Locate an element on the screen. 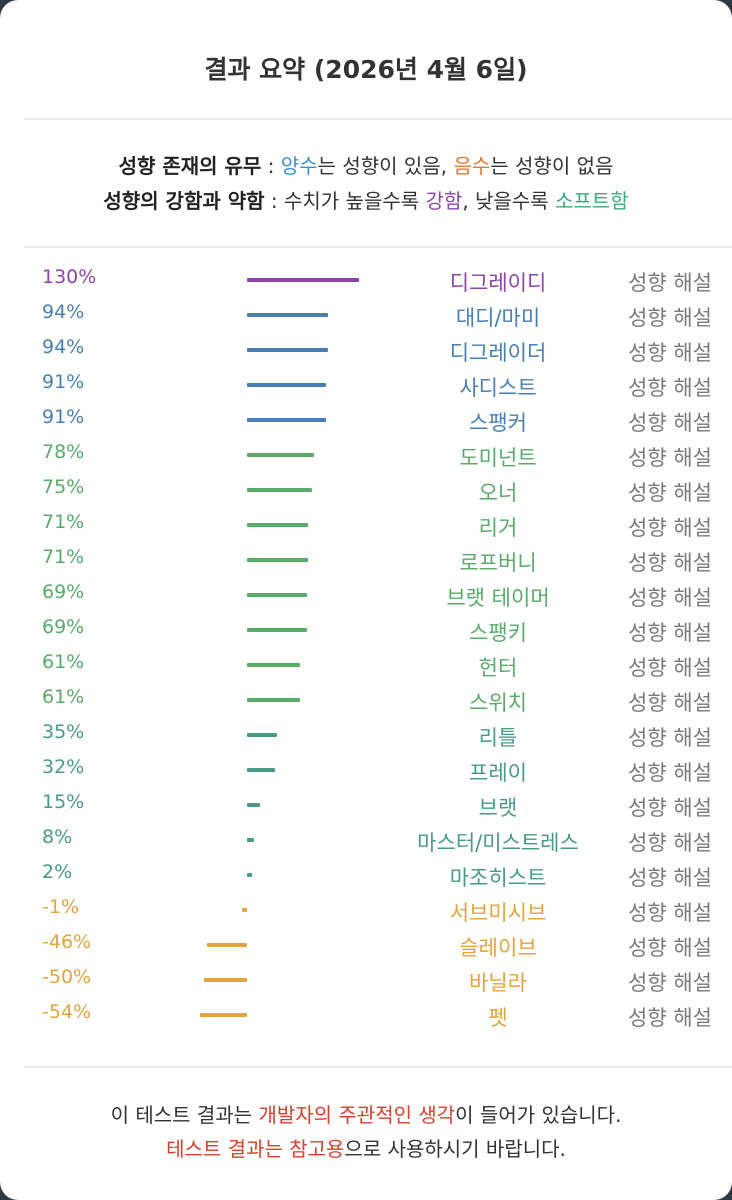  legend-positive: 양수 is located at coordinates (299, 166).